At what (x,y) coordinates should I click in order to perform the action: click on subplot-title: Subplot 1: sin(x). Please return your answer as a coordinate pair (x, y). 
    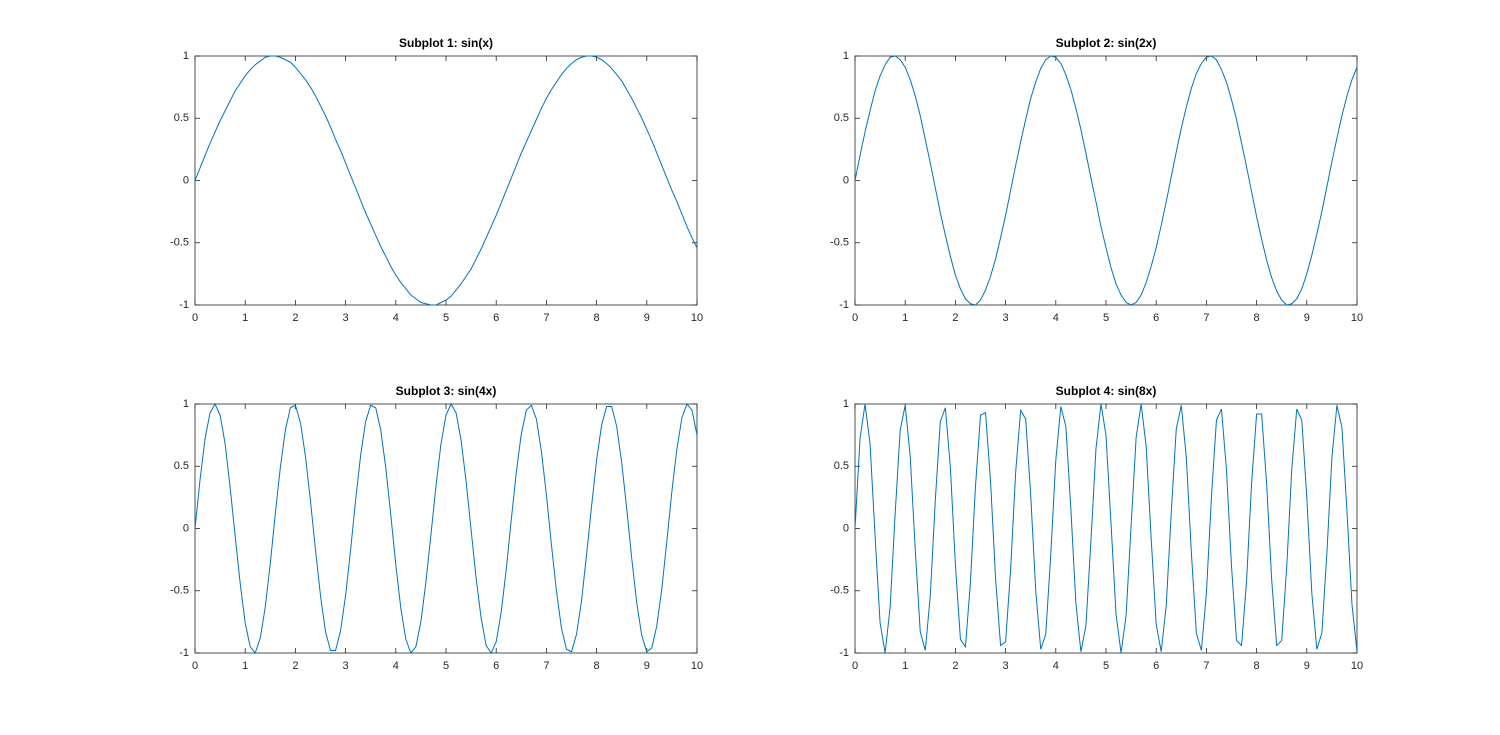
    Looking at the image, I should click on (446, 43).